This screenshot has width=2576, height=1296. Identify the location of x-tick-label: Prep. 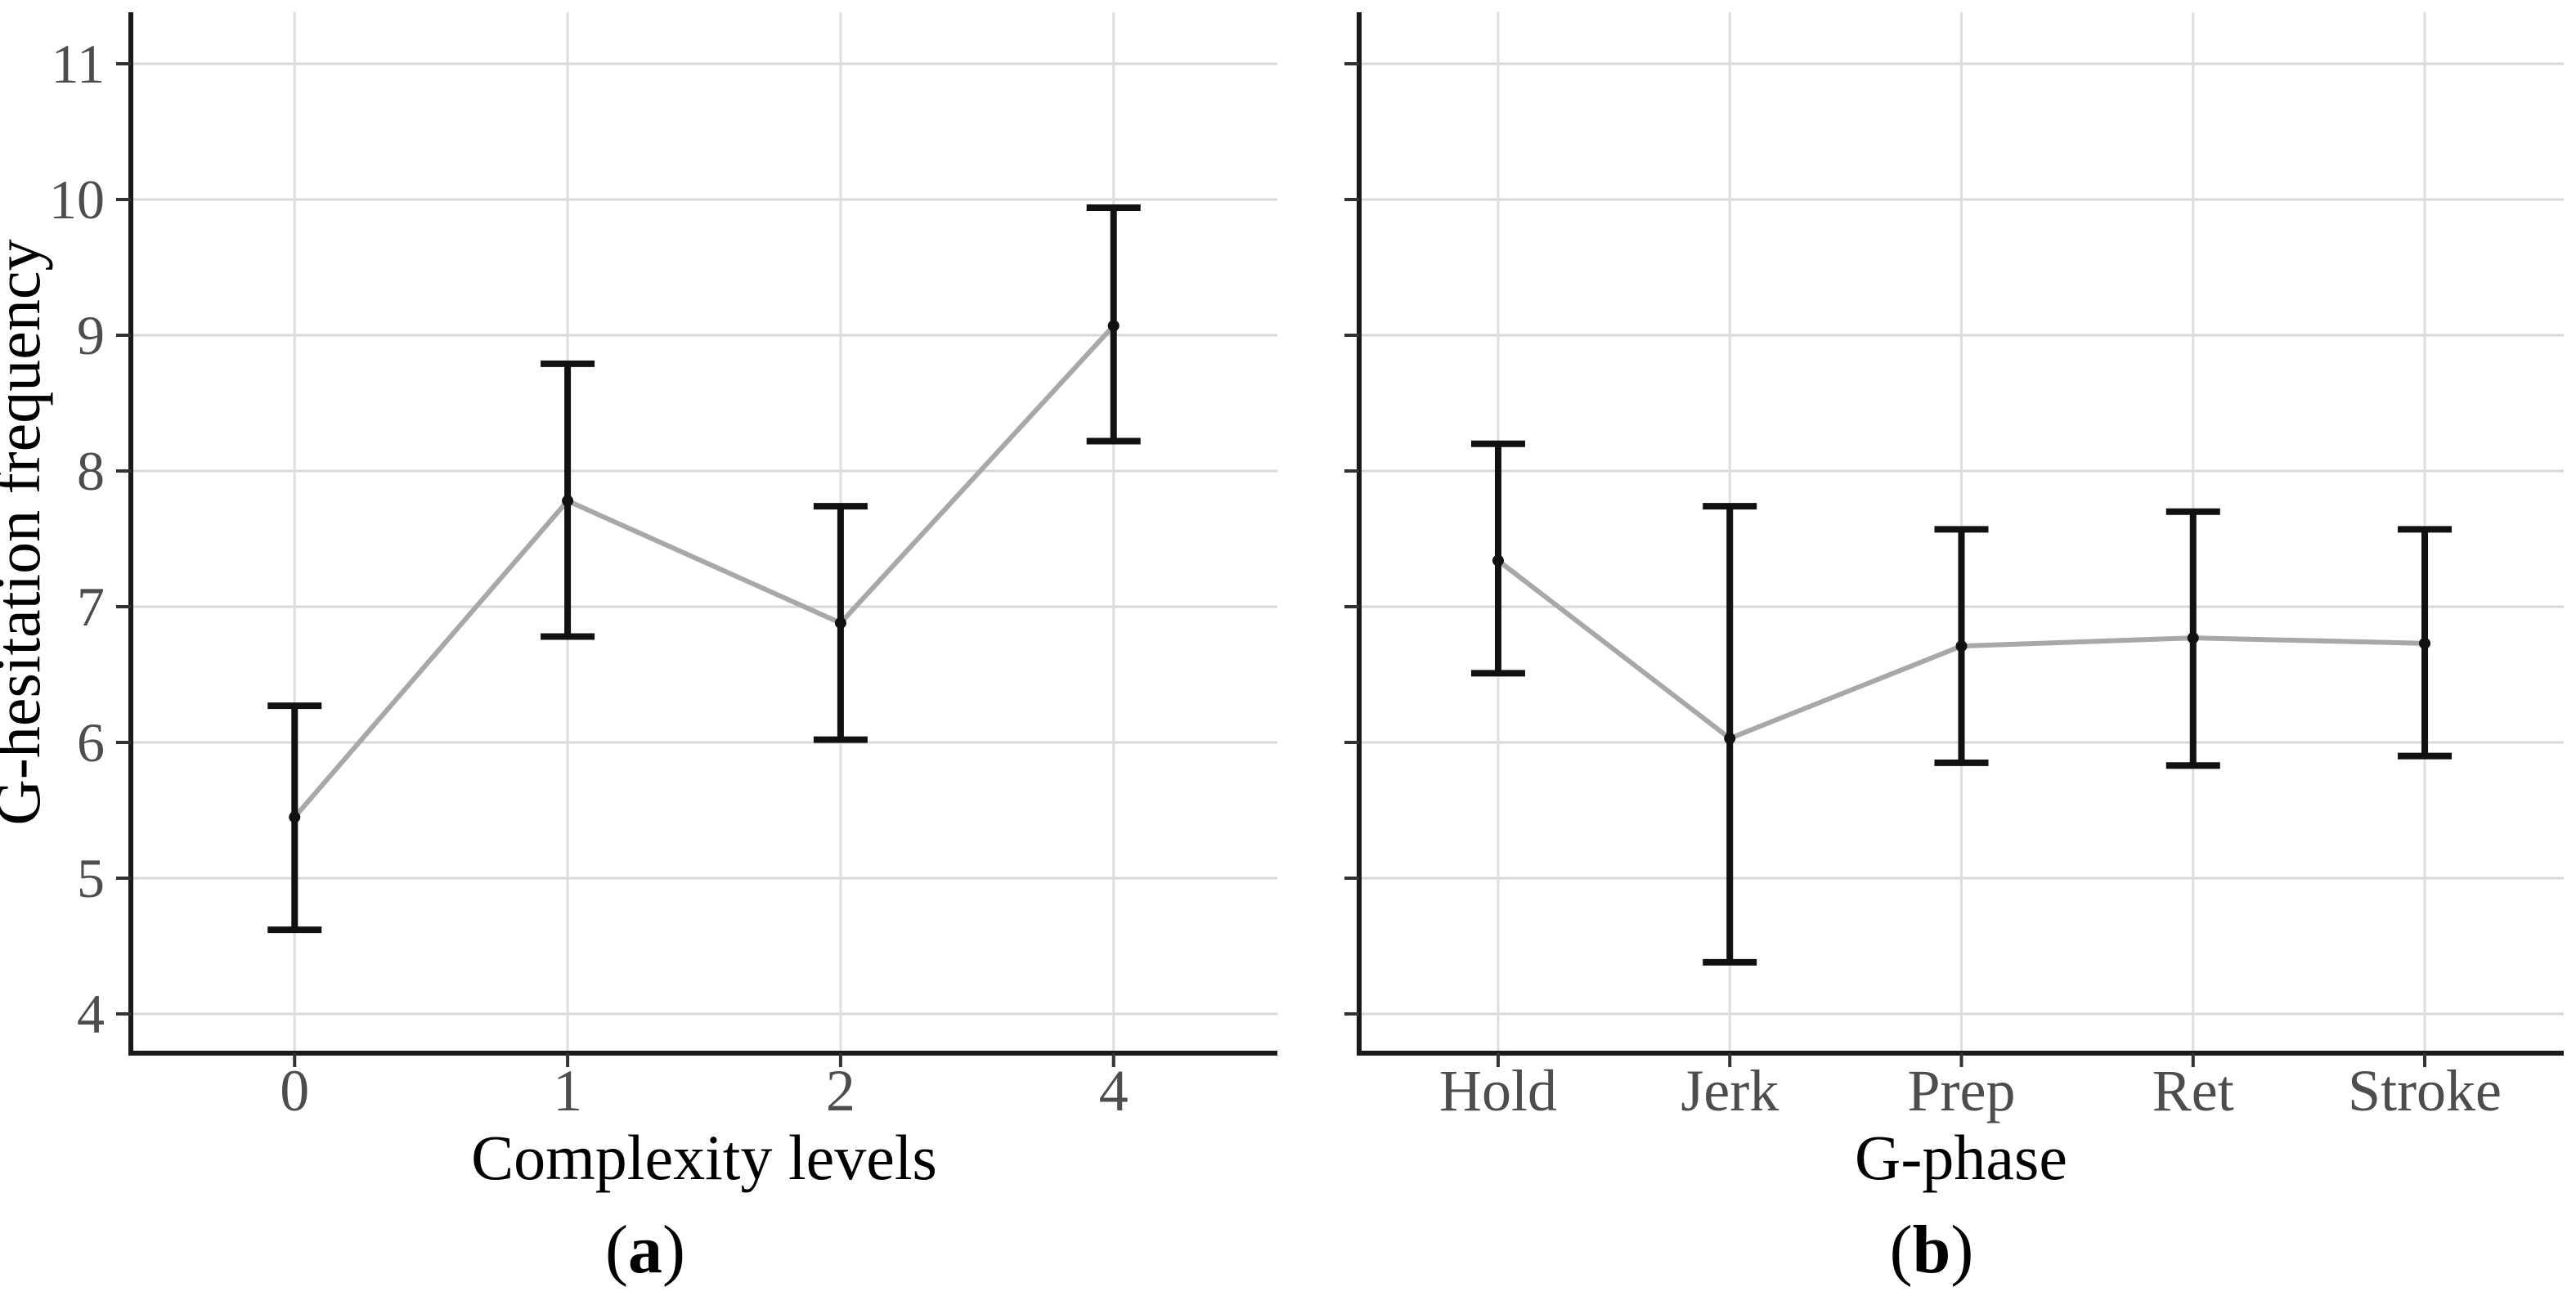
(1962, 1090).